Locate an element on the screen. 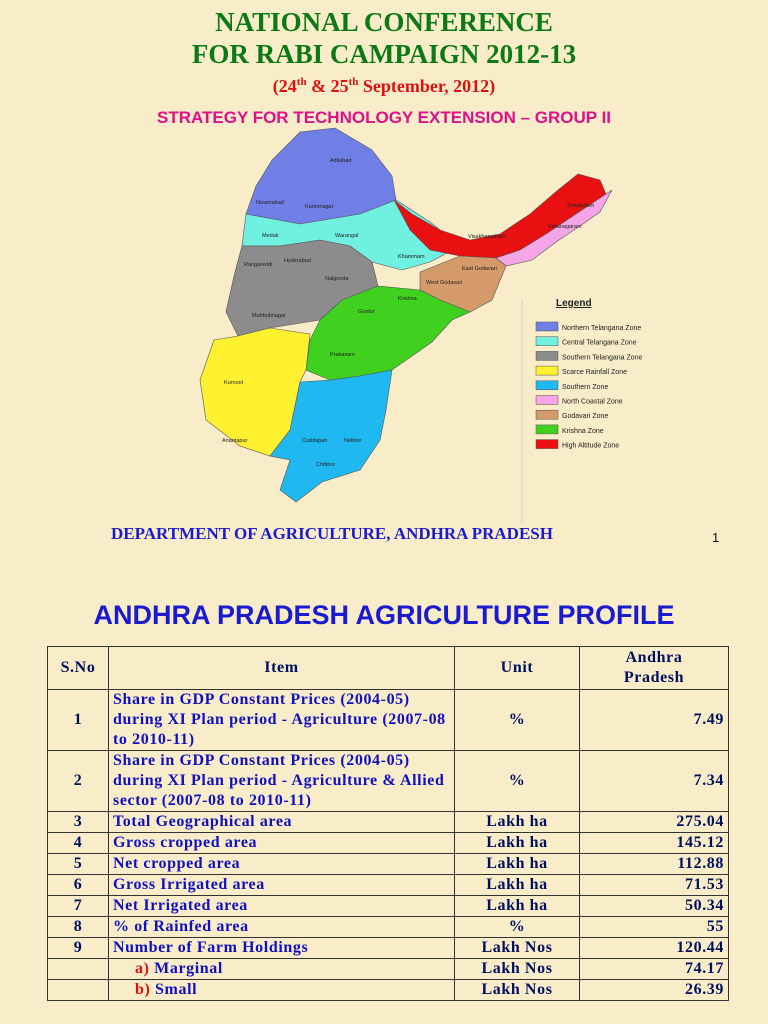 The width and height of the screenshot is (768, 1024). item-prefix: a) is located at coordinates (142, 968).